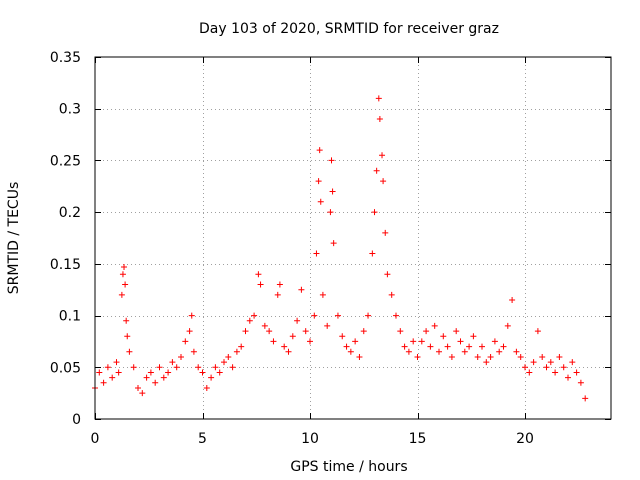 Image resolution: width=640 pixels, height=480 pixels. Describe the element at coordinates (70, 110) in the screenshot. I see `y-tick-label: 0.3` at that location.